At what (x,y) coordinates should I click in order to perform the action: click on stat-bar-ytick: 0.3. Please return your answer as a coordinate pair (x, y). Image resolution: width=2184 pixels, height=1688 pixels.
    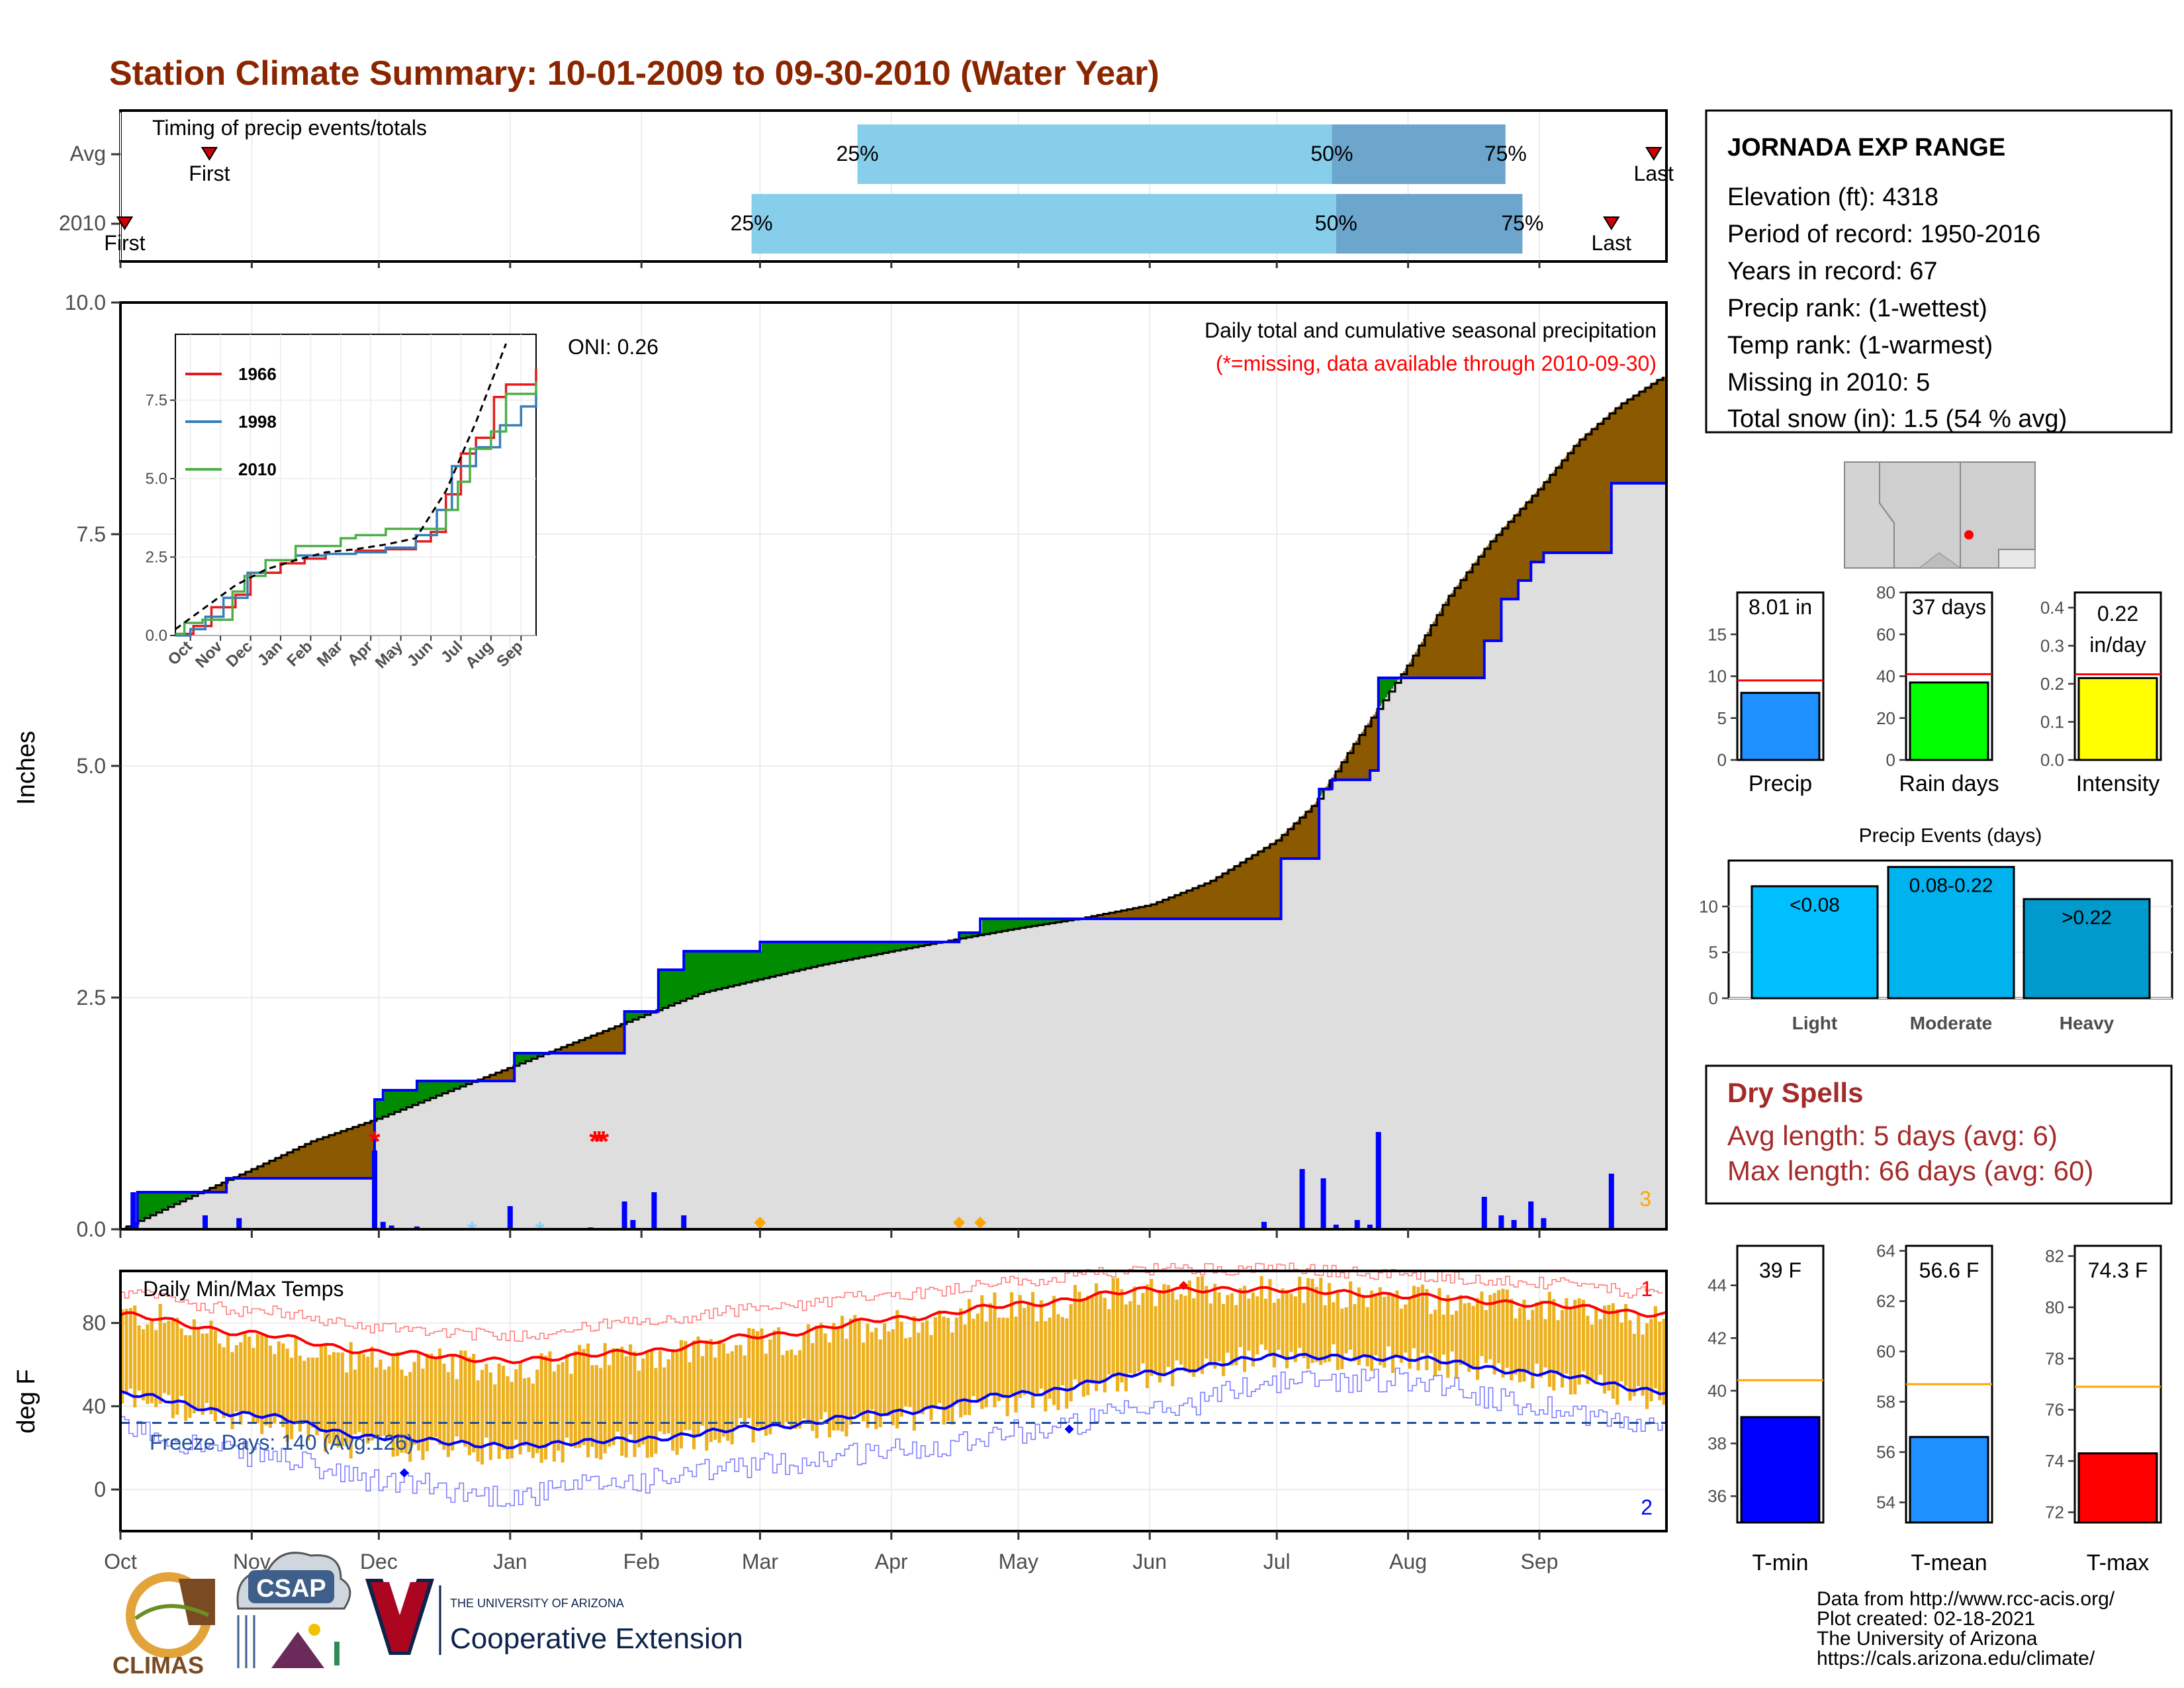
    Looking at the image, I should click on (2052, 646).